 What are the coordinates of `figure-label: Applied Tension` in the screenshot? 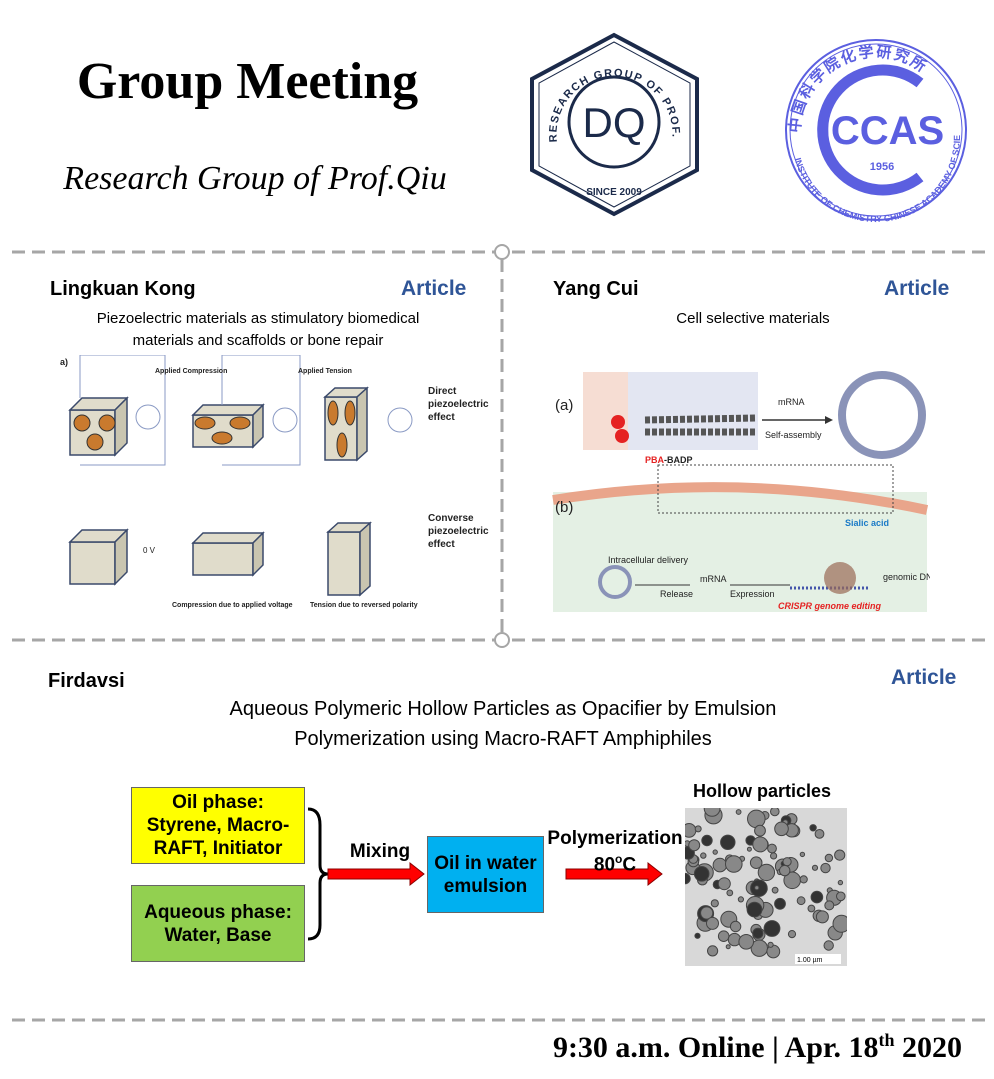 It's located at (325, 371).